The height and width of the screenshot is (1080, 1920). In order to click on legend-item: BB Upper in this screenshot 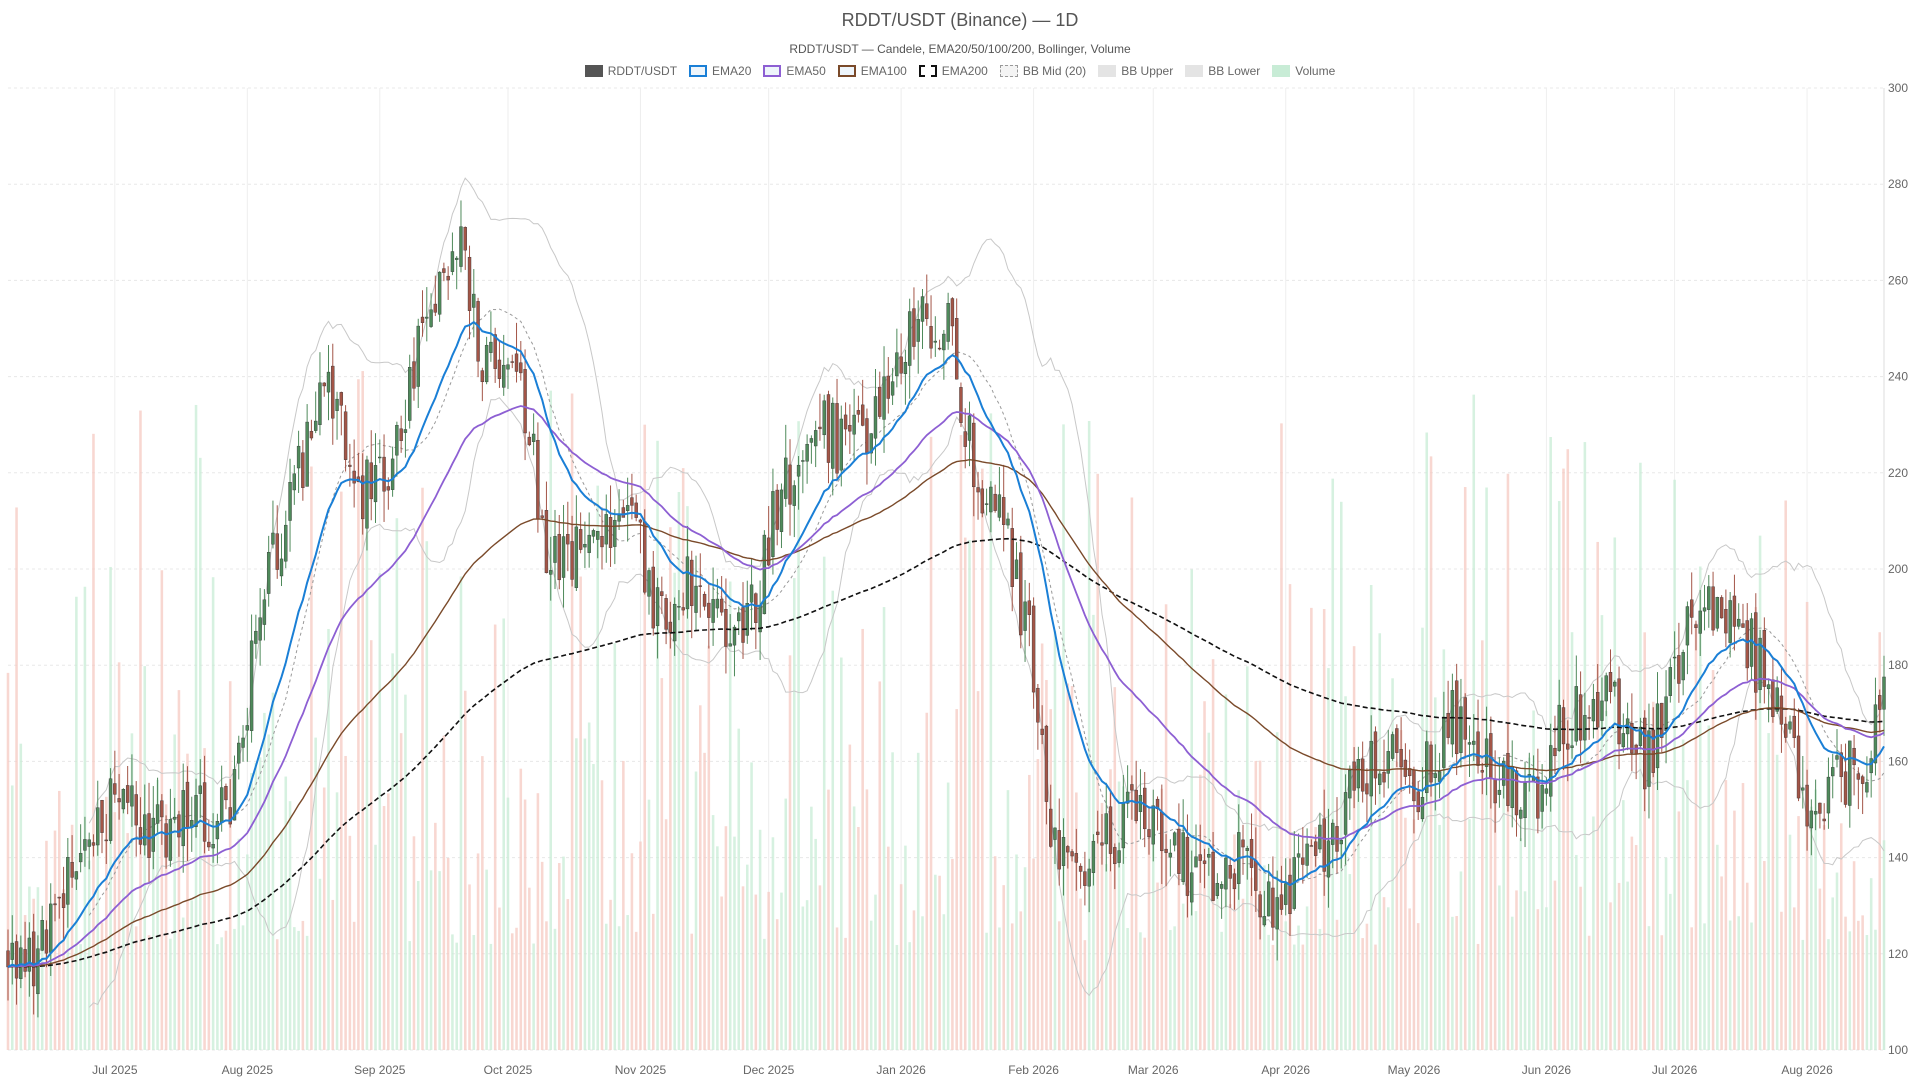, I will do `click(1135, 71)`.